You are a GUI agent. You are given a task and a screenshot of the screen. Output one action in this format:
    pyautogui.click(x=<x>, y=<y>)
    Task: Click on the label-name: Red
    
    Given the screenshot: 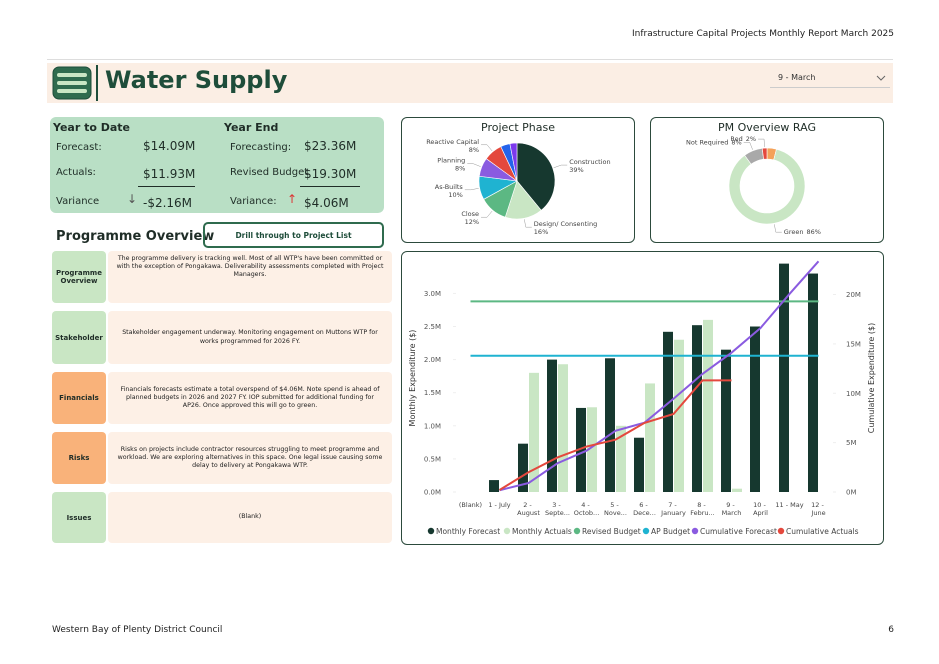 What is the action you would take?
    pyautogui.click(x=736, y=139)
    